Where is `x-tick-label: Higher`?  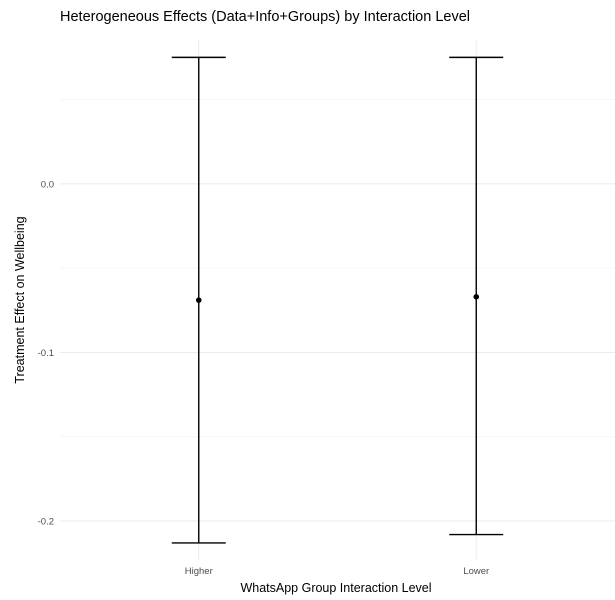
x-tick-label: Higher is located at coordinates (199, 571).